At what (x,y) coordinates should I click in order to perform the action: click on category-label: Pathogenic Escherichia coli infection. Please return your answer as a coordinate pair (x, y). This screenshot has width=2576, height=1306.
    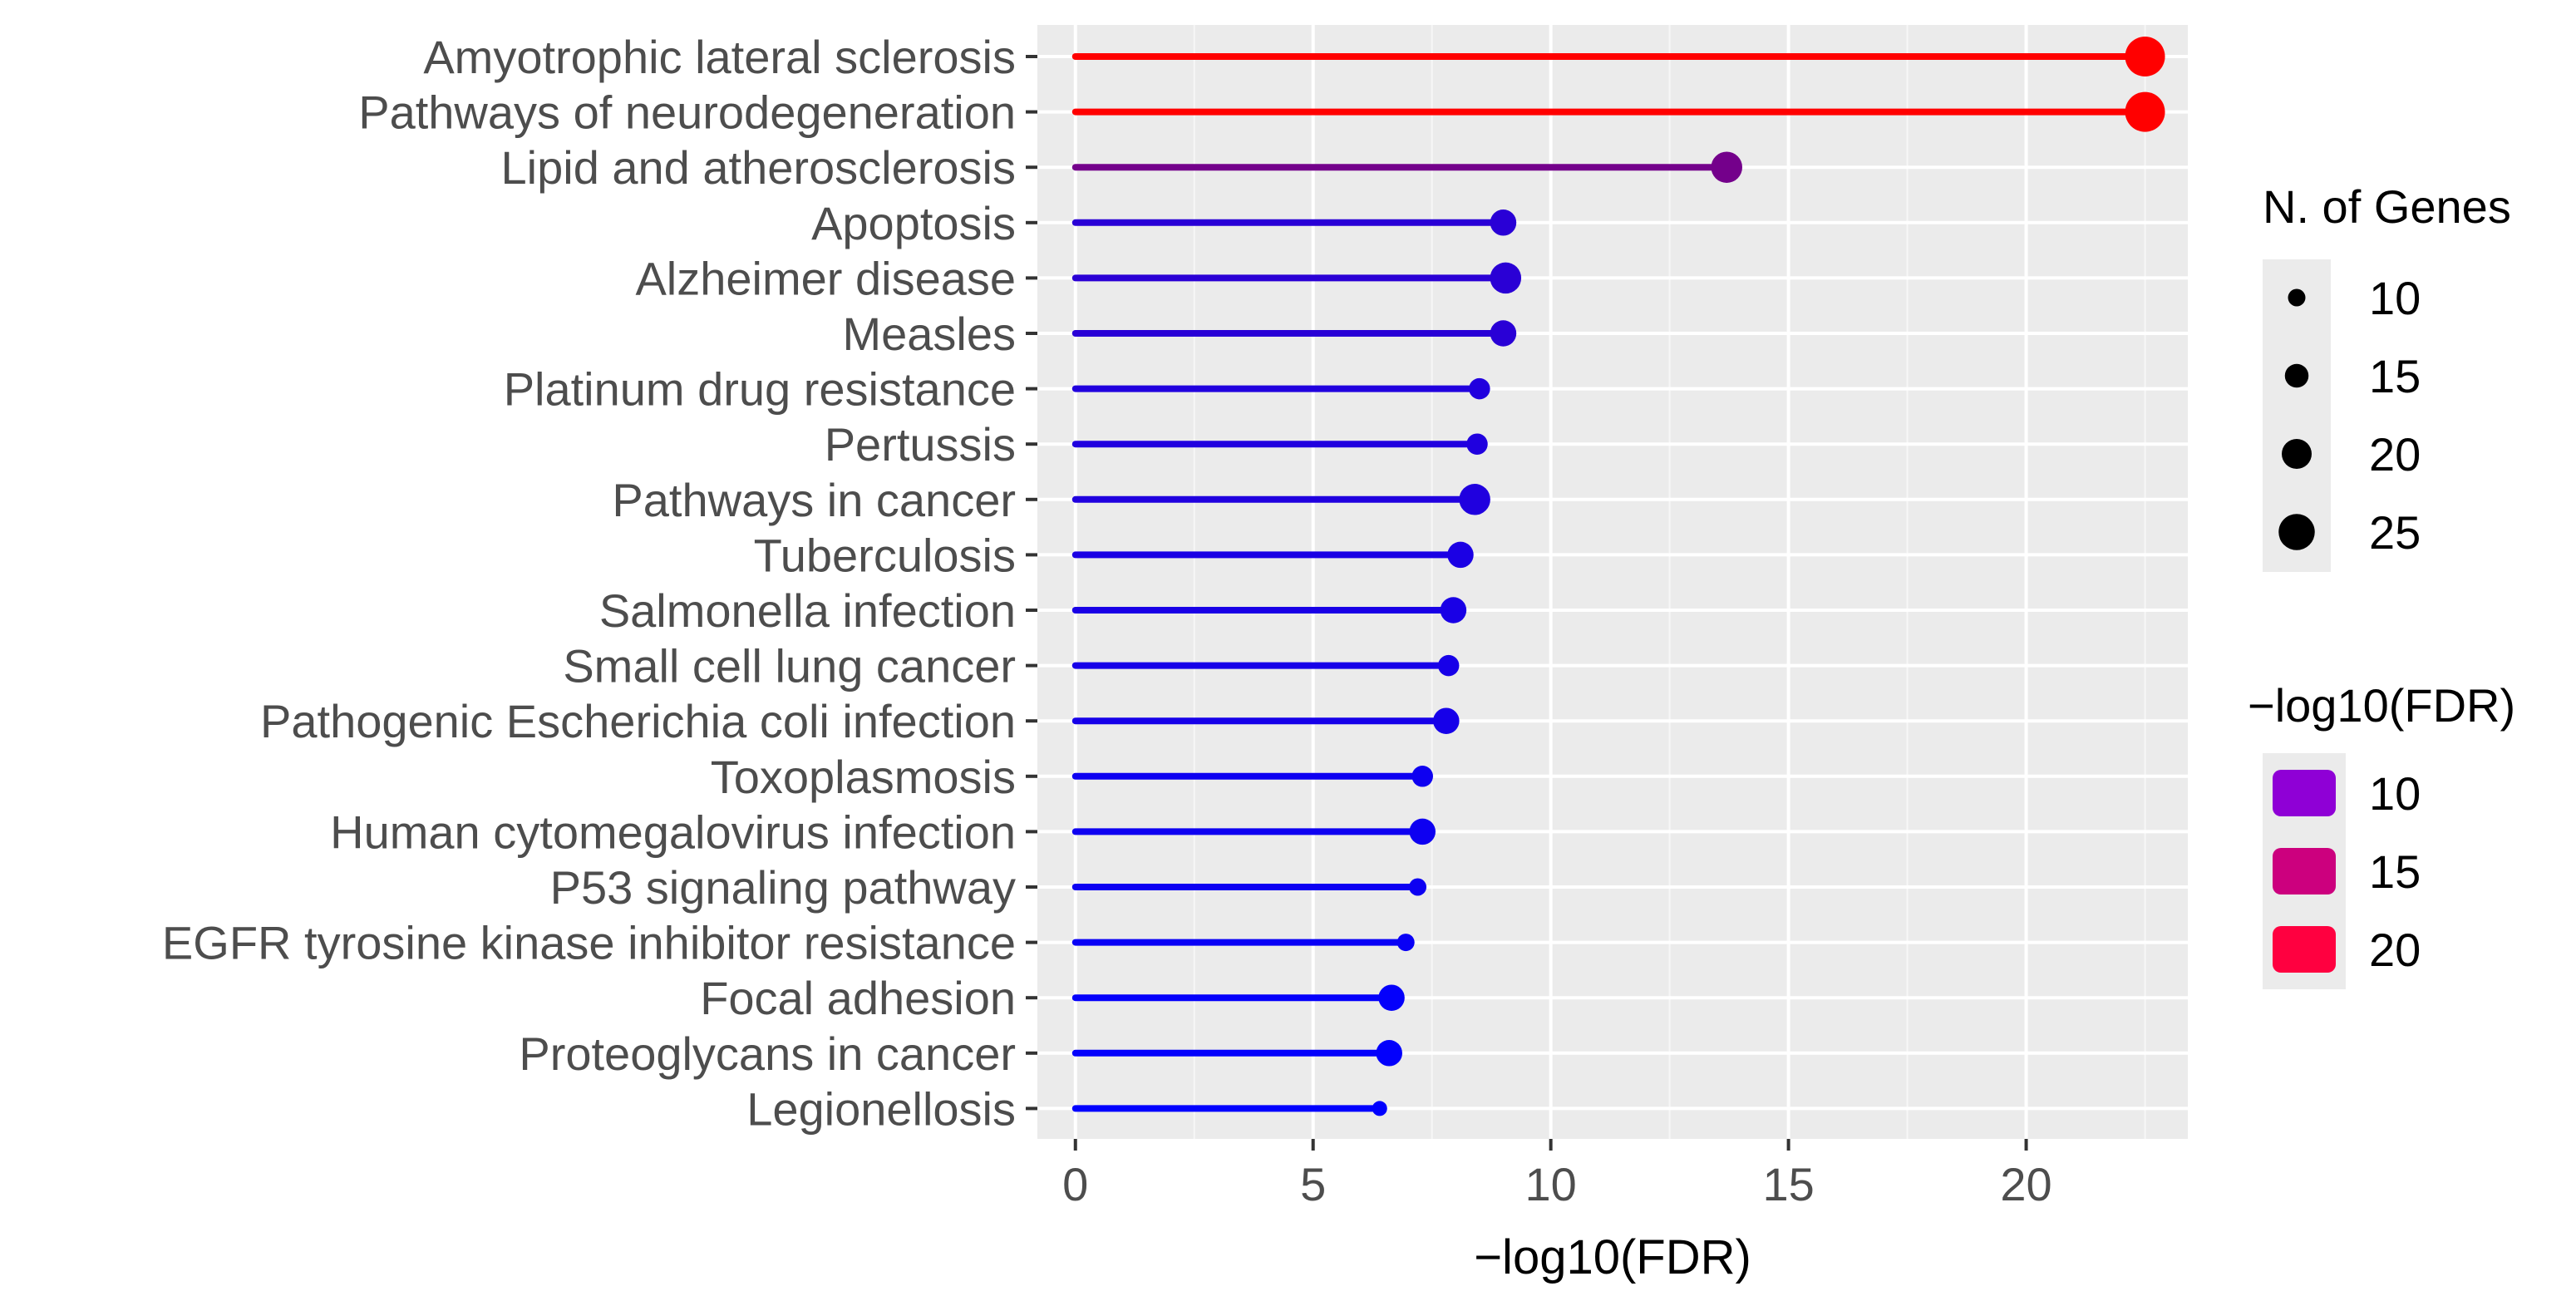
    Looking at the image, I should click on (638, 721).